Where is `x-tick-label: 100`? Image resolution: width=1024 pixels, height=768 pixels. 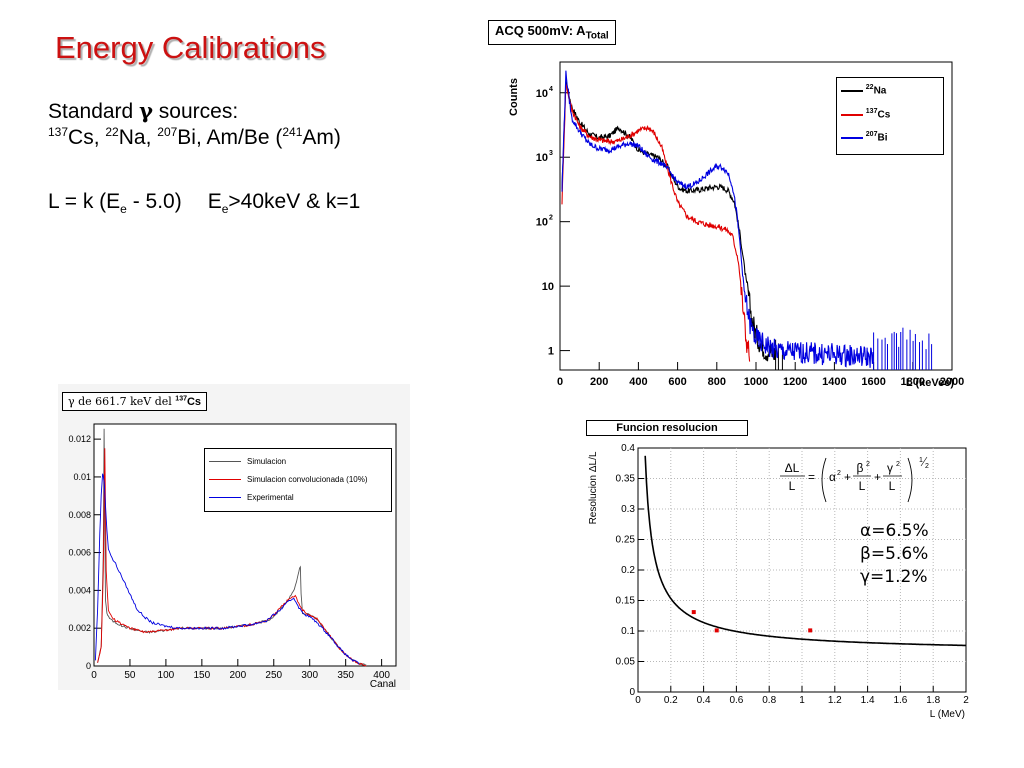 x-tick-label: 100 is located at coordinates (166, 675).